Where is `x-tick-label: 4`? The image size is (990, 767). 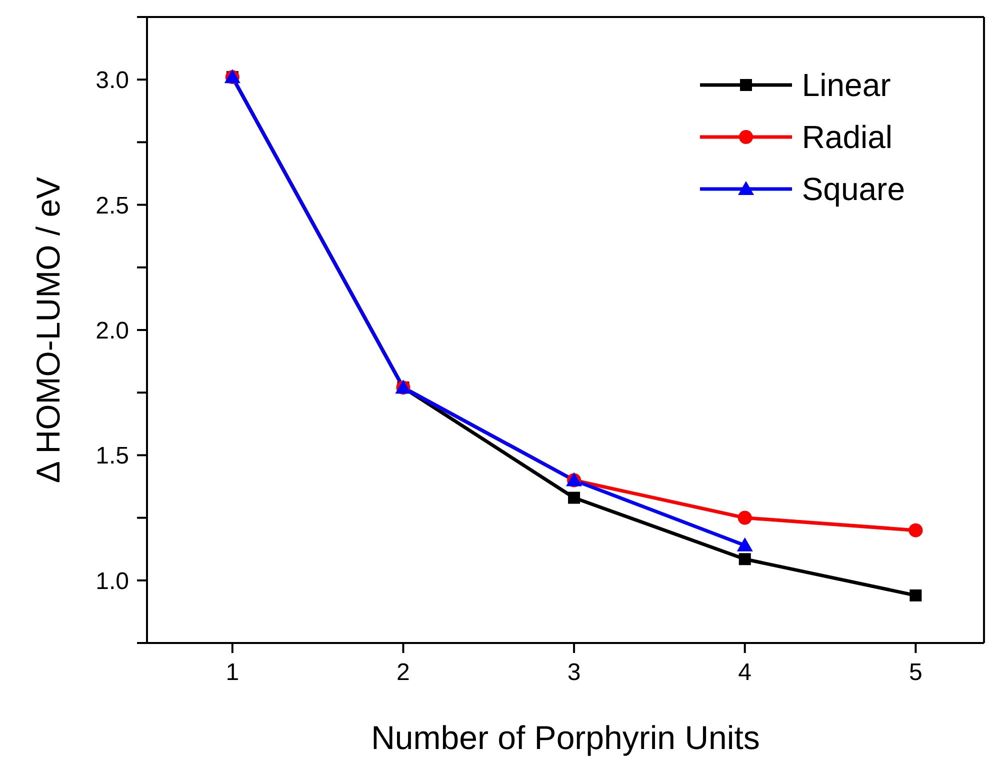
x-tick-label: 4 is located at coordinates (745, 672).